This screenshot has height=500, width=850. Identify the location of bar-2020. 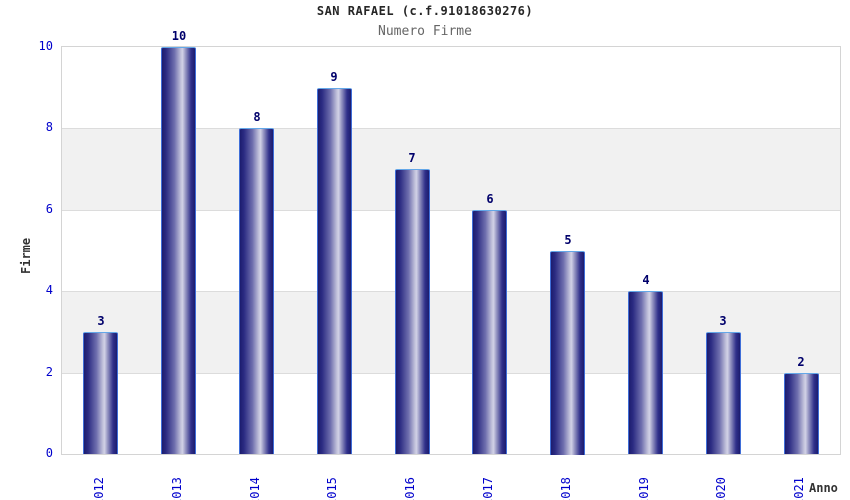
(723, 393).